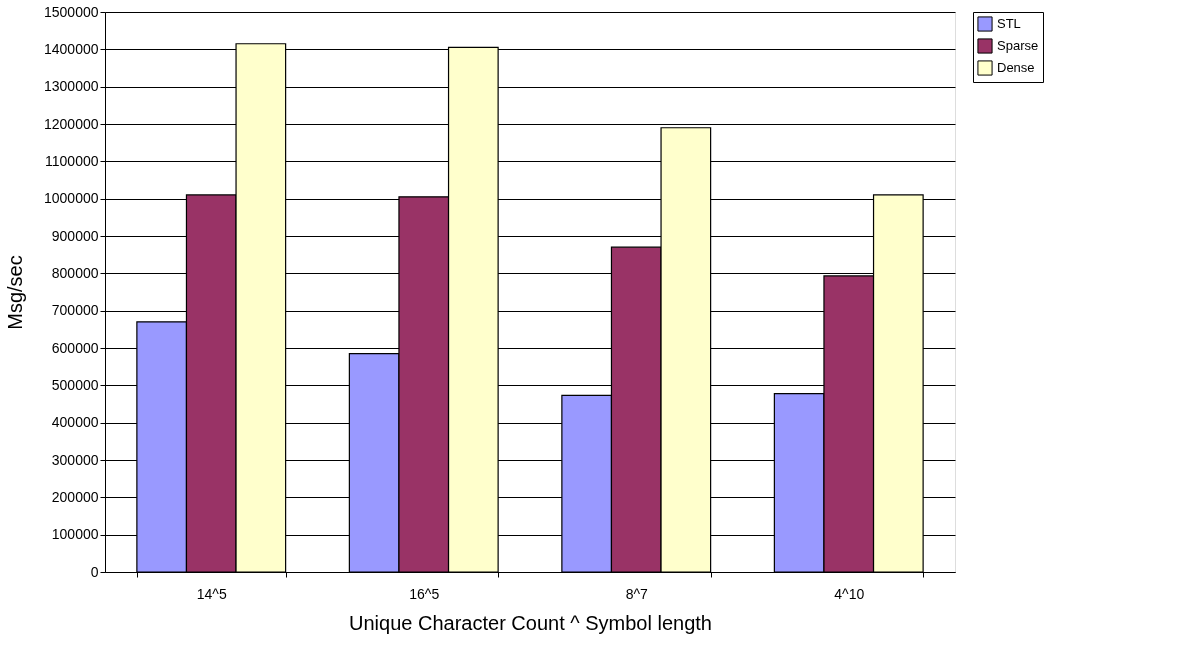 The image size is (1184, 670). Describe the element at coordinates (75, 459) in the screenshot. I see `y-tick-label: 300000` at that location.